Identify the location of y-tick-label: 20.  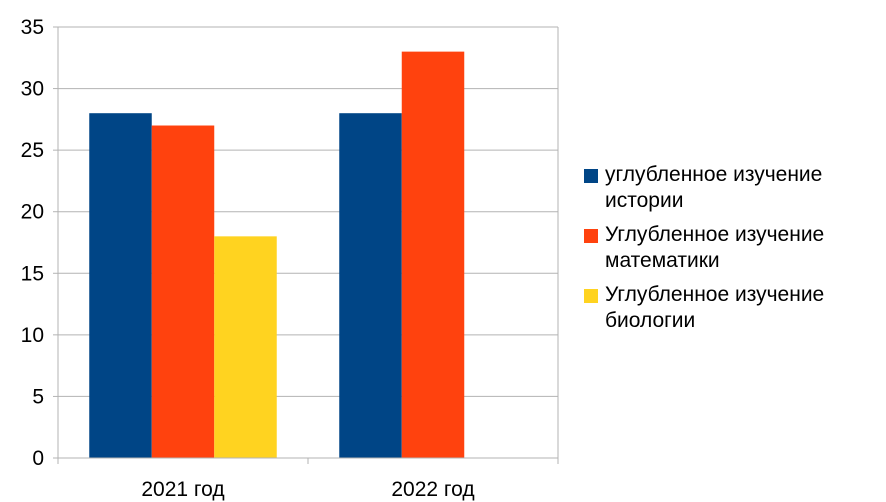
(32, 212).